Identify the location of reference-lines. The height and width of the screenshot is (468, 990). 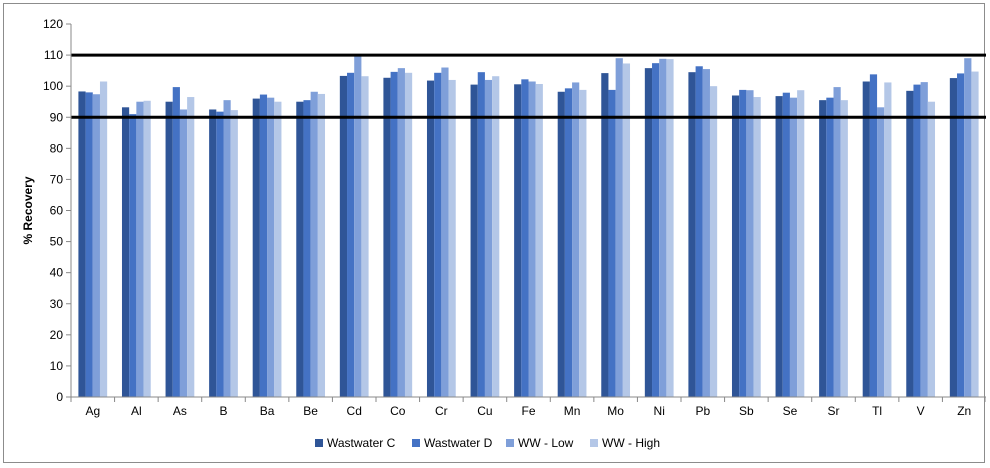
(528, 86).